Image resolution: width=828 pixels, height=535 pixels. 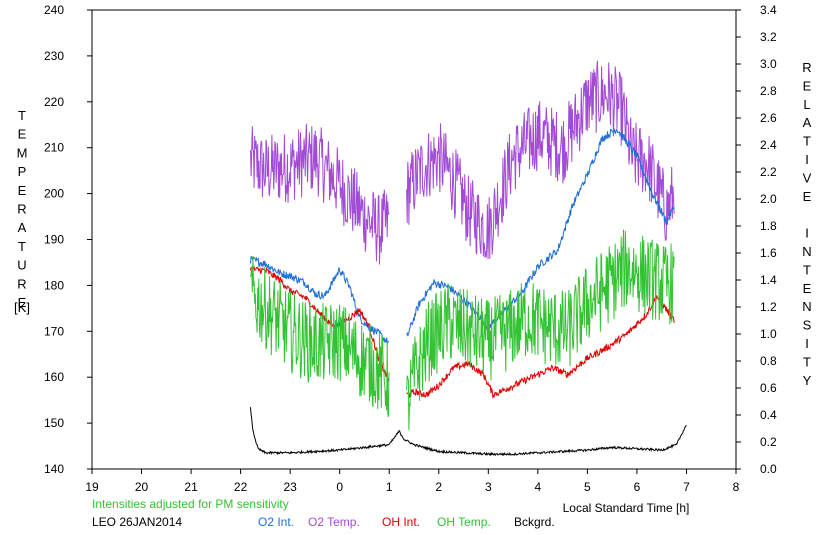 What do you see at coordinates (92, 487) in the screenshot?
I see `x-tick-label: 19` at bounding box center [92, 487].